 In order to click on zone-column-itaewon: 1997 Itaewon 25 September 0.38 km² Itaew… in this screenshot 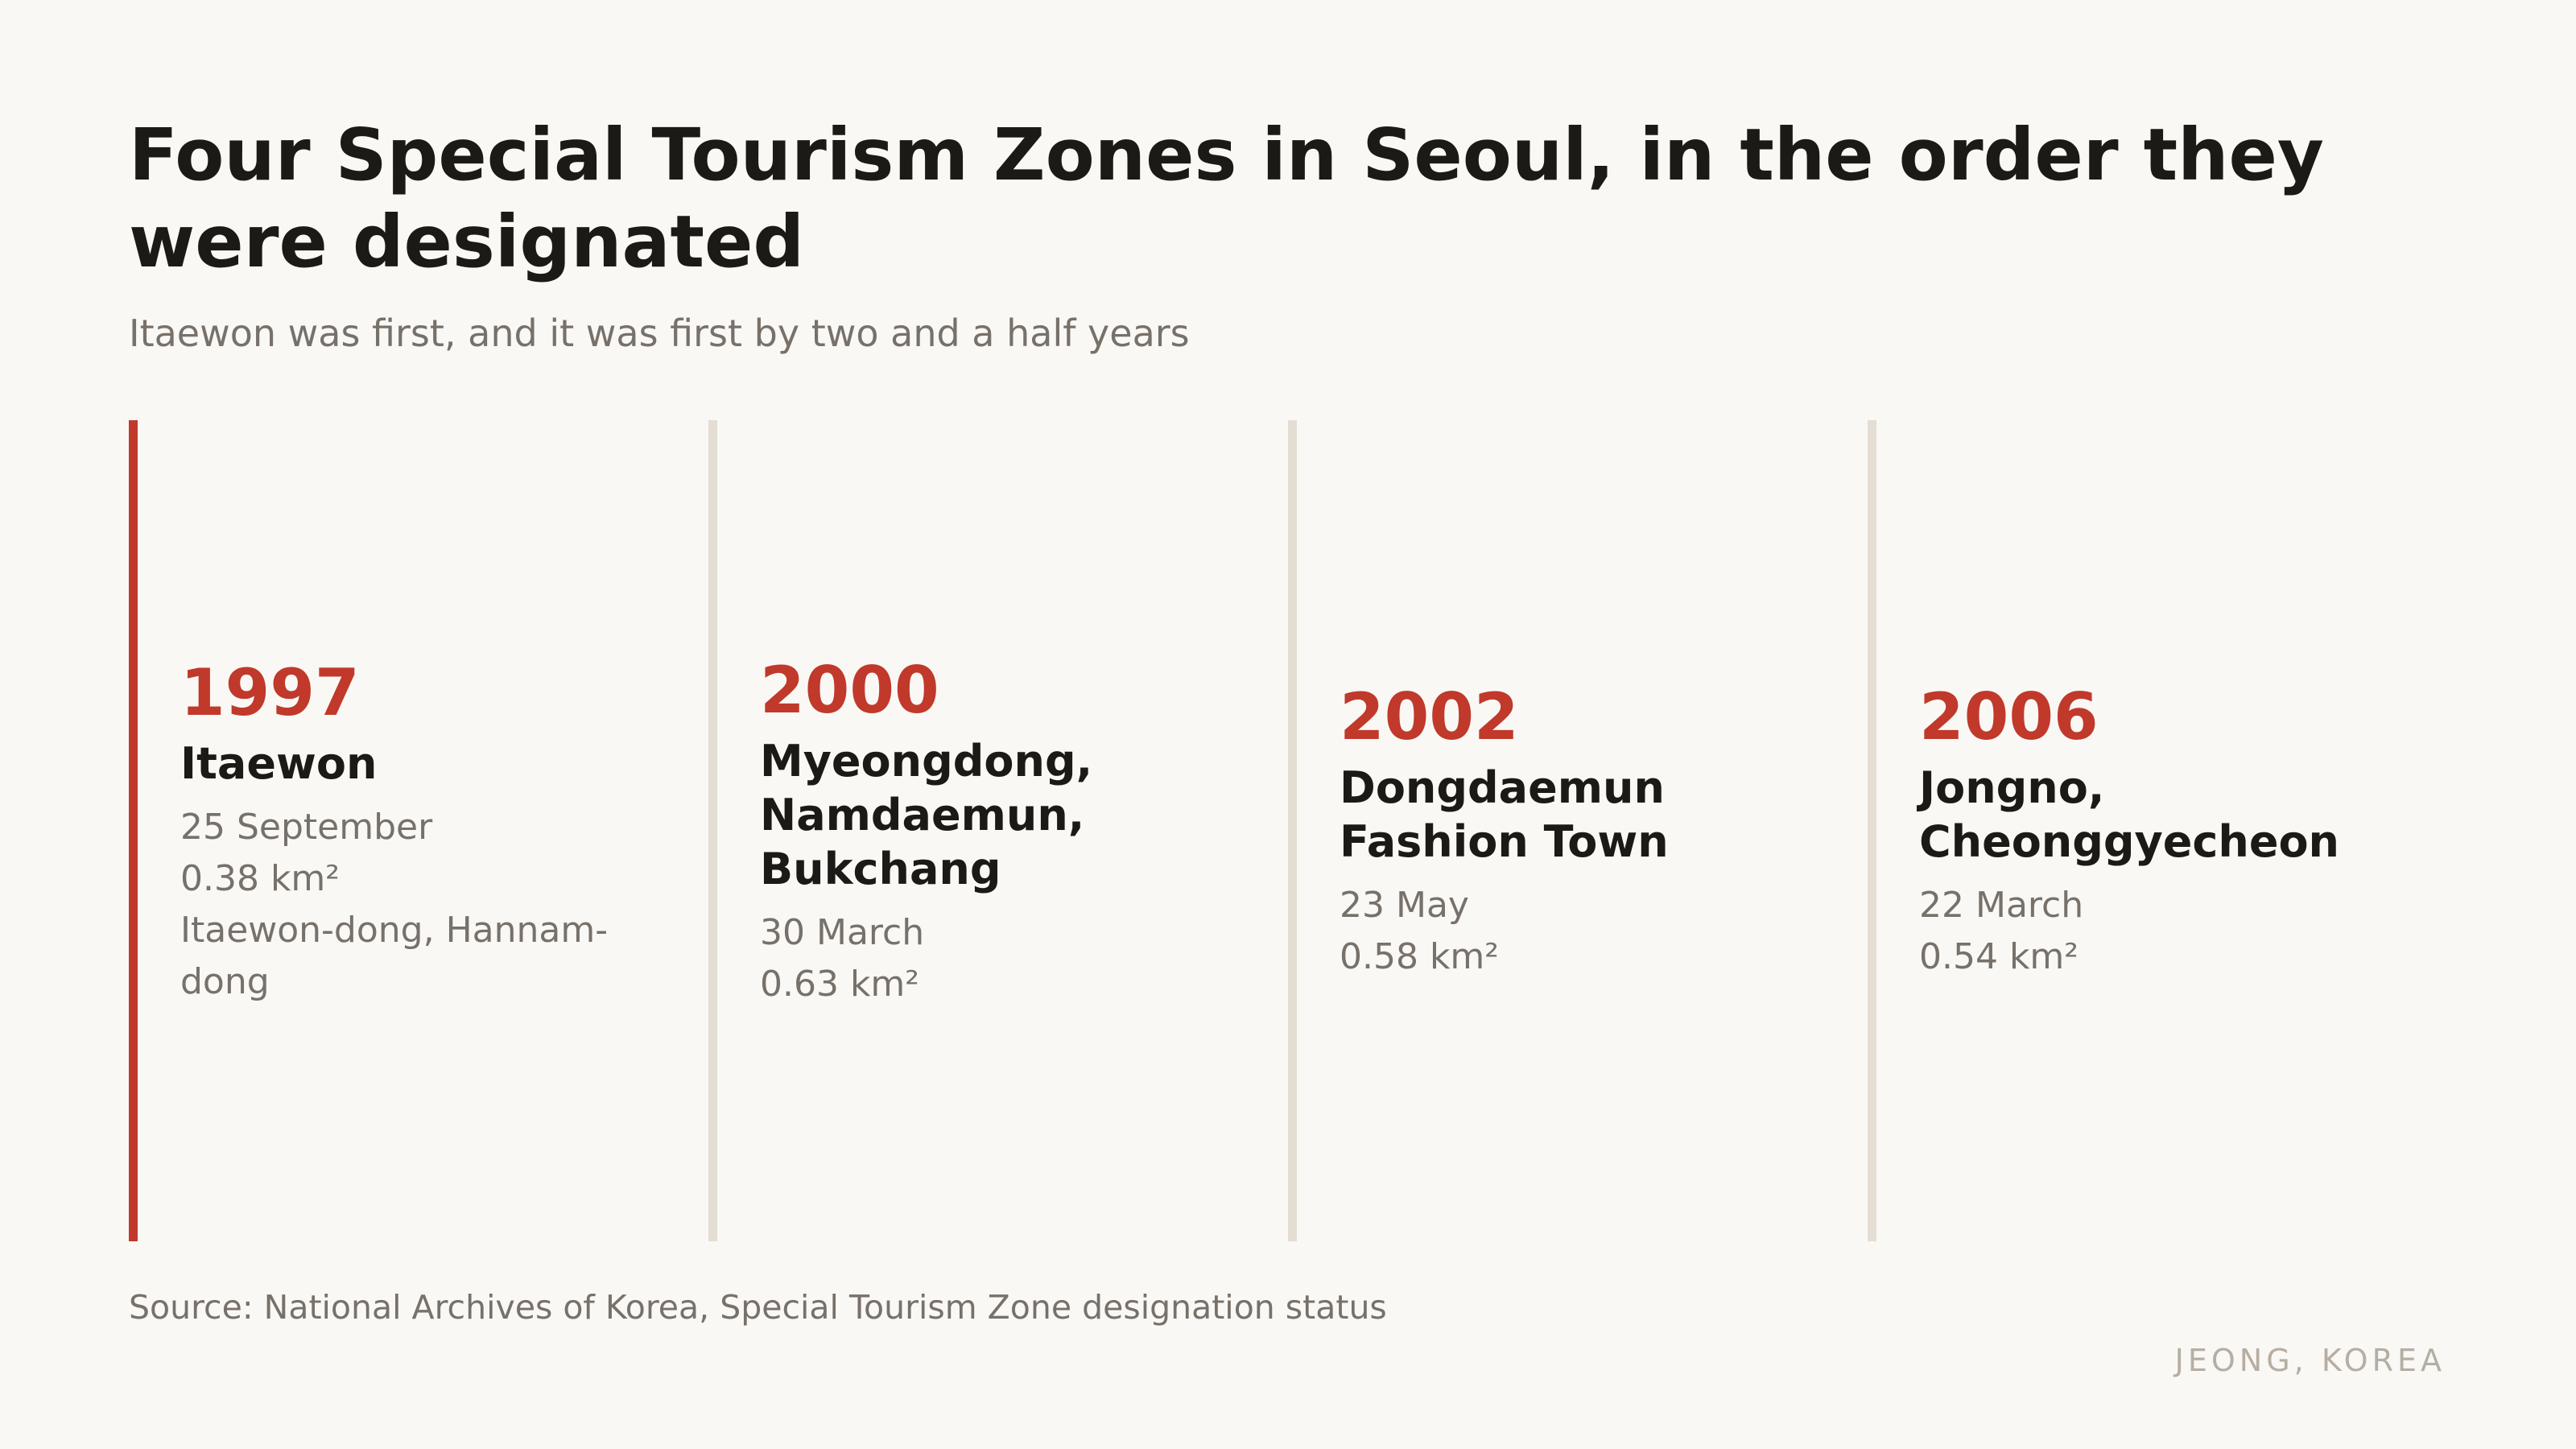, I will do `click(418, 830)`.